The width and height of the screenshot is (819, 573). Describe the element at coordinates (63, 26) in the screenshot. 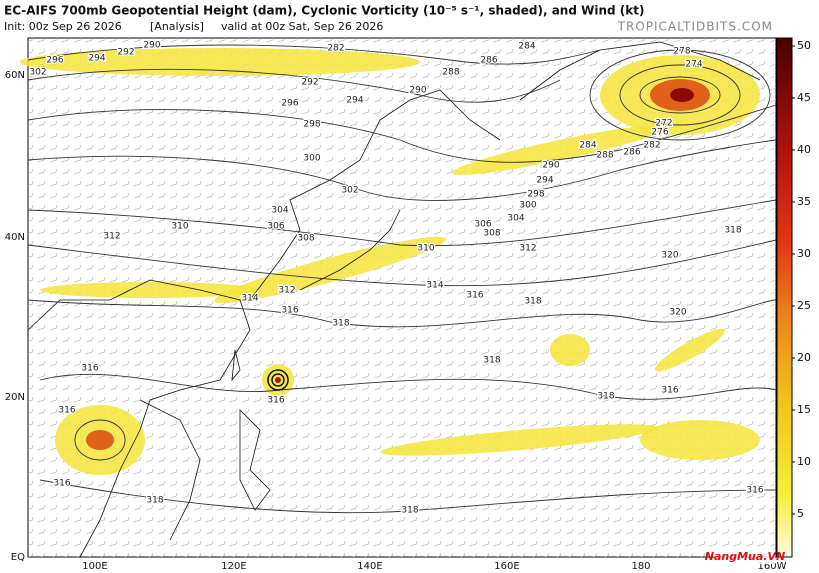

I see `init-time: Init: 00z Sep 26 2026` at that location.